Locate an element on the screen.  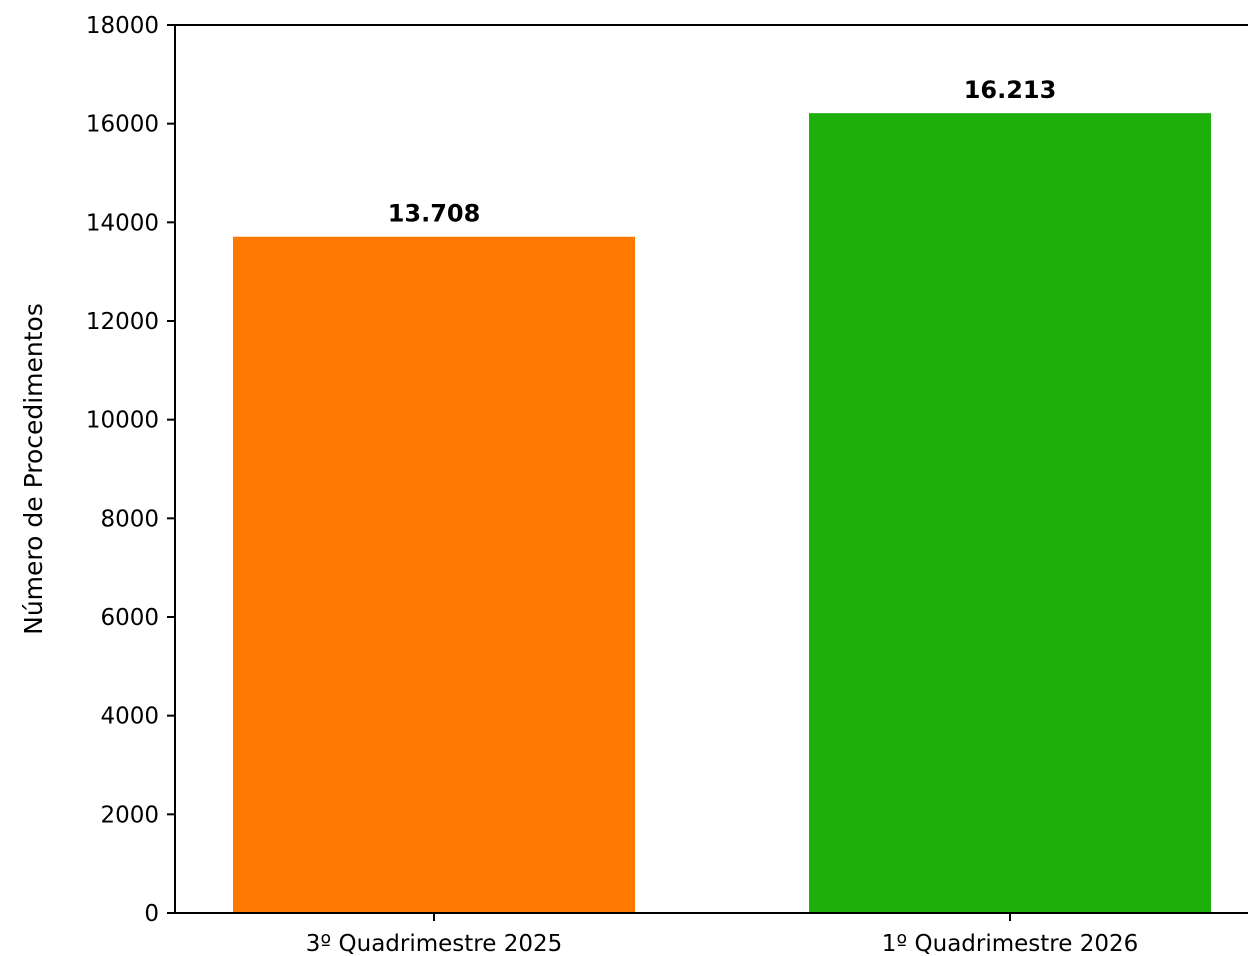
y-tick-label-4: 8000 is located at coordinates (129, 519).